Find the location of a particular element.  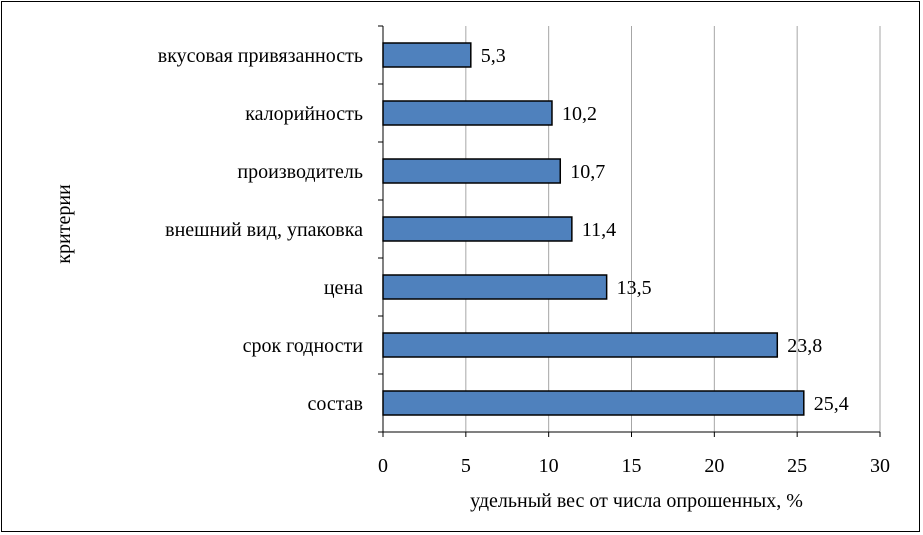

x-tick-label-20: 20 is located at coordinates (714, 466).